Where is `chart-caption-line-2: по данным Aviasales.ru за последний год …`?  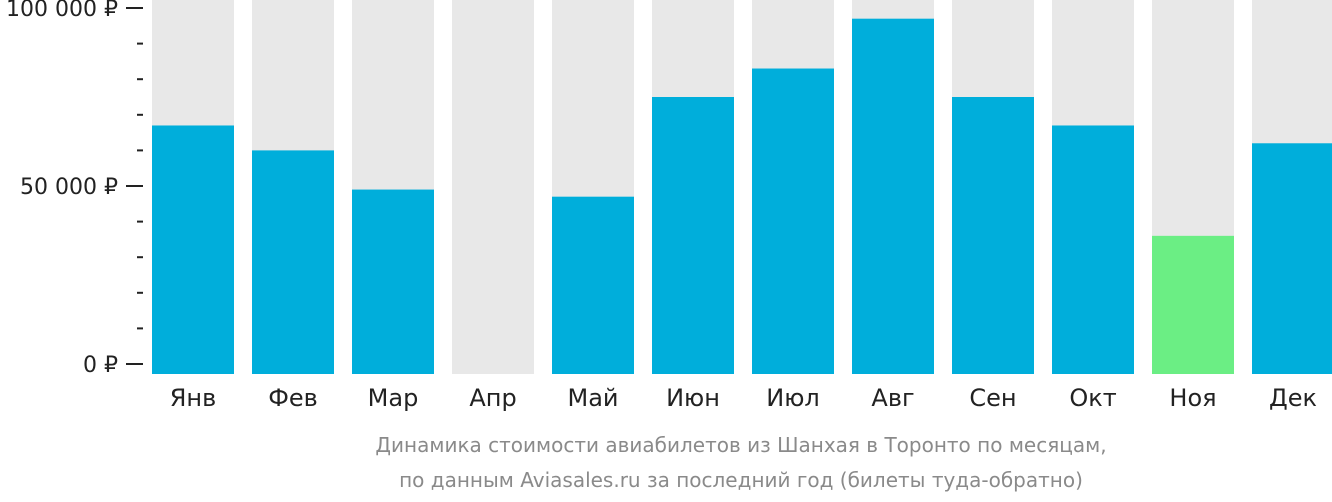
chart-caption-line-2: по данным Aviasales.ru за последний год … is located at coordinates (741, 480).